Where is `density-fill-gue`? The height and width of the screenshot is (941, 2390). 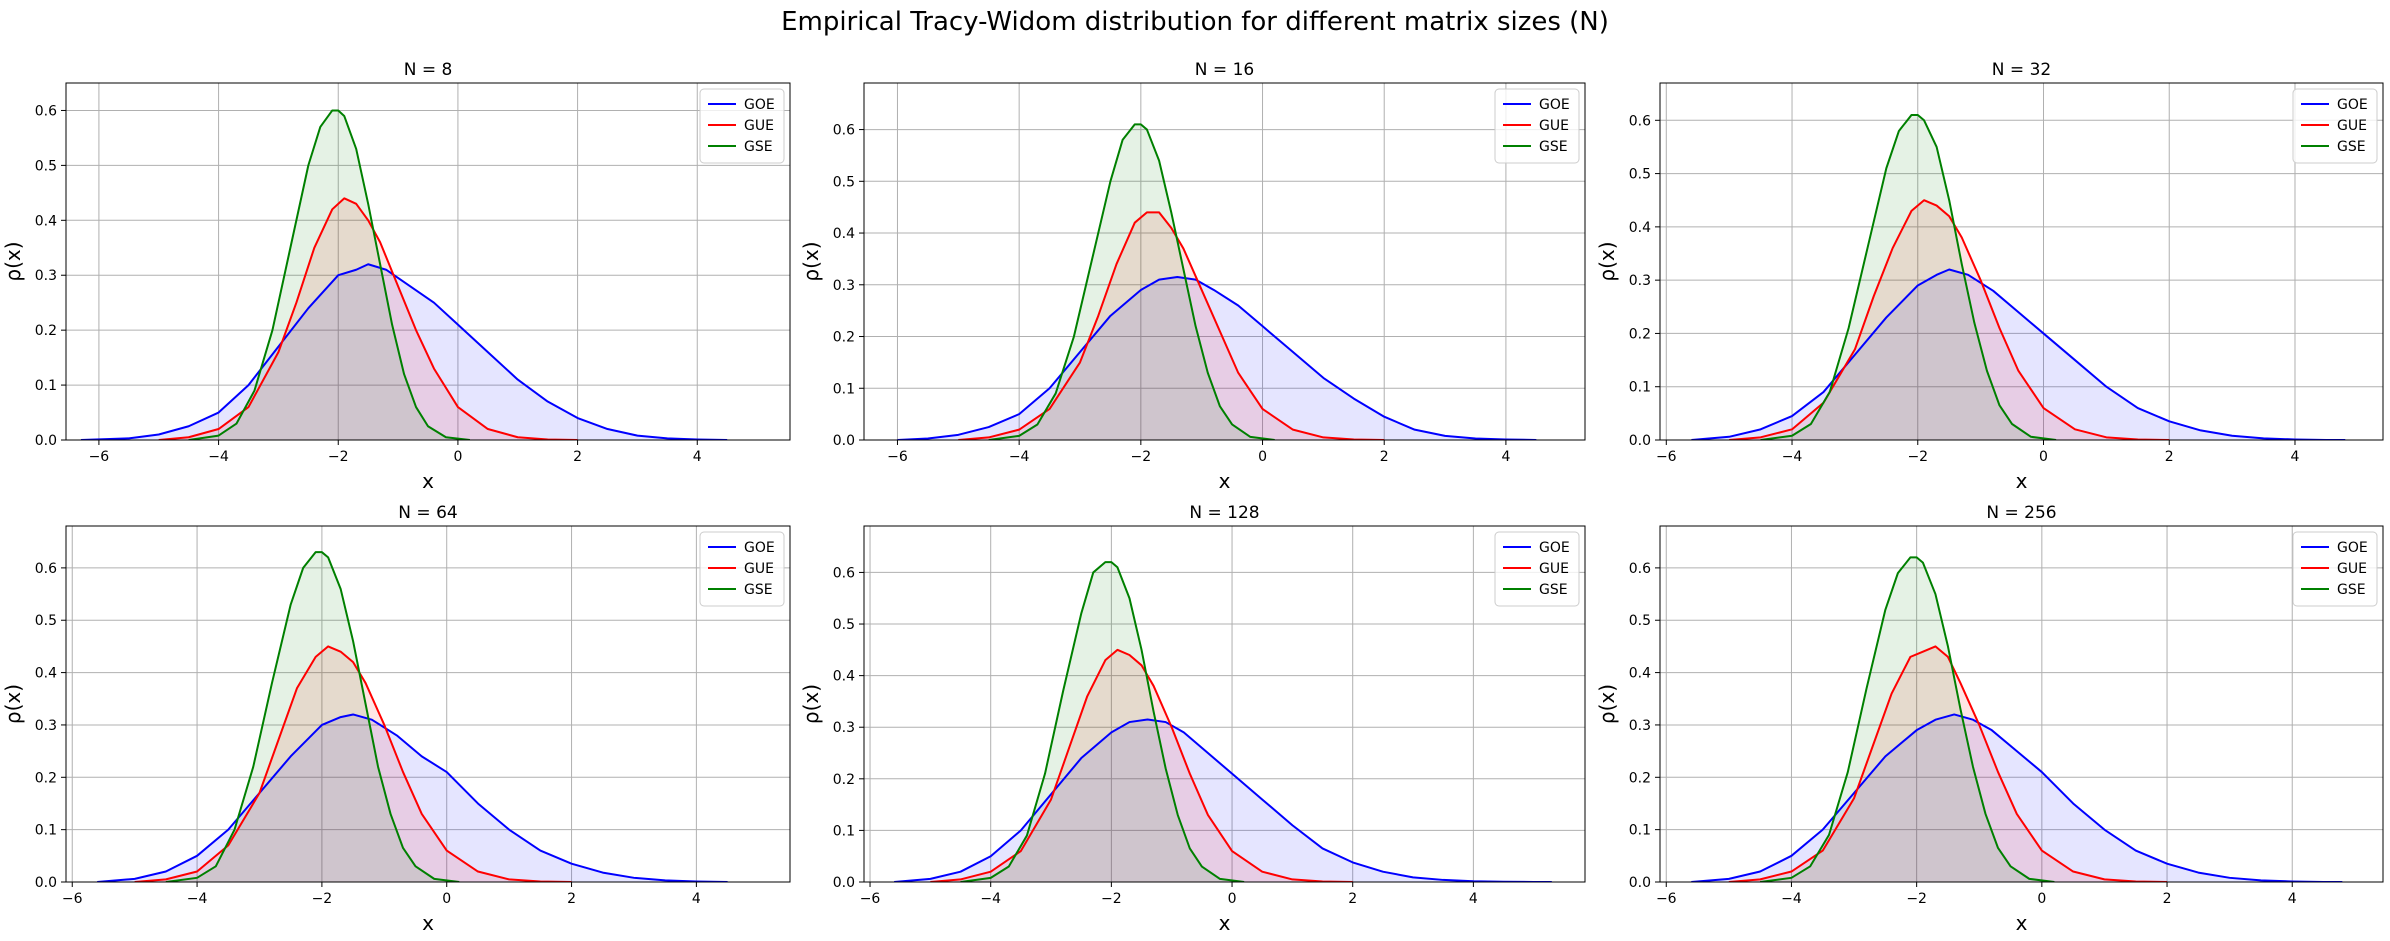 density-fill-gue is located at coordinates (1948, 764).